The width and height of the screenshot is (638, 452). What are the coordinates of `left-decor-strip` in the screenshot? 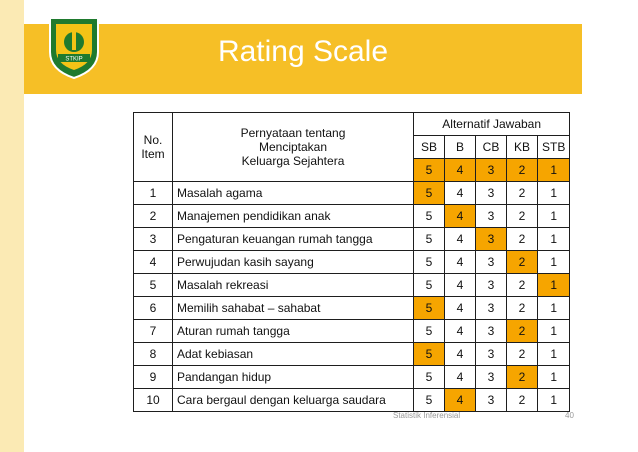 It's located at (12, 226).